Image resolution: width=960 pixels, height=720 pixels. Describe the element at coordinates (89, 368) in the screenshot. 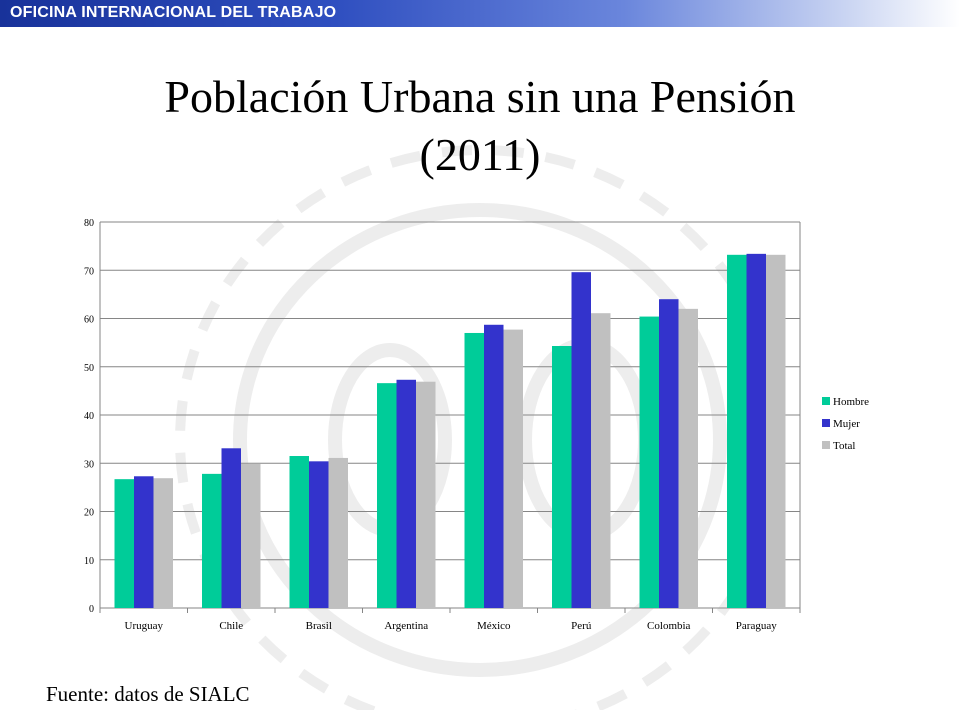

I see `y-tick-label: 50` at that location.